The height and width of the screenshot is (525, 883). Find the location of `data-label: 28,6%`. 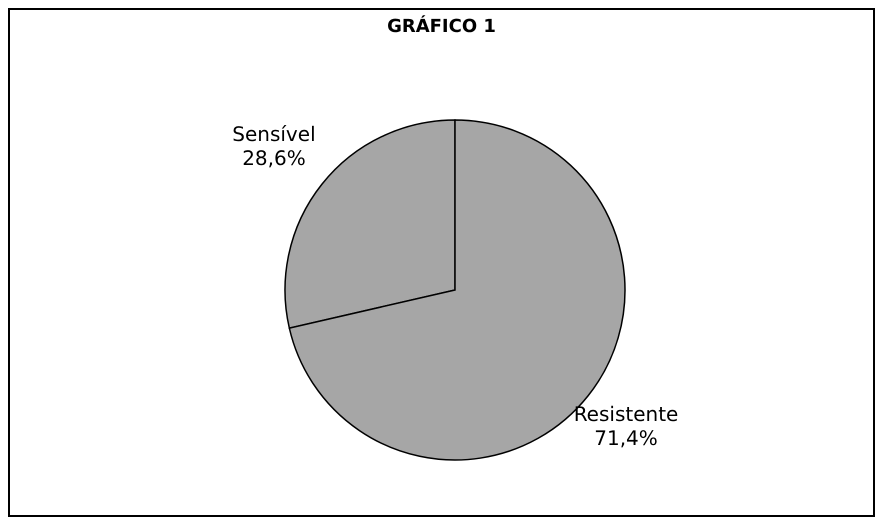

data-label: 28,6% is located at coordinates (274, 158).